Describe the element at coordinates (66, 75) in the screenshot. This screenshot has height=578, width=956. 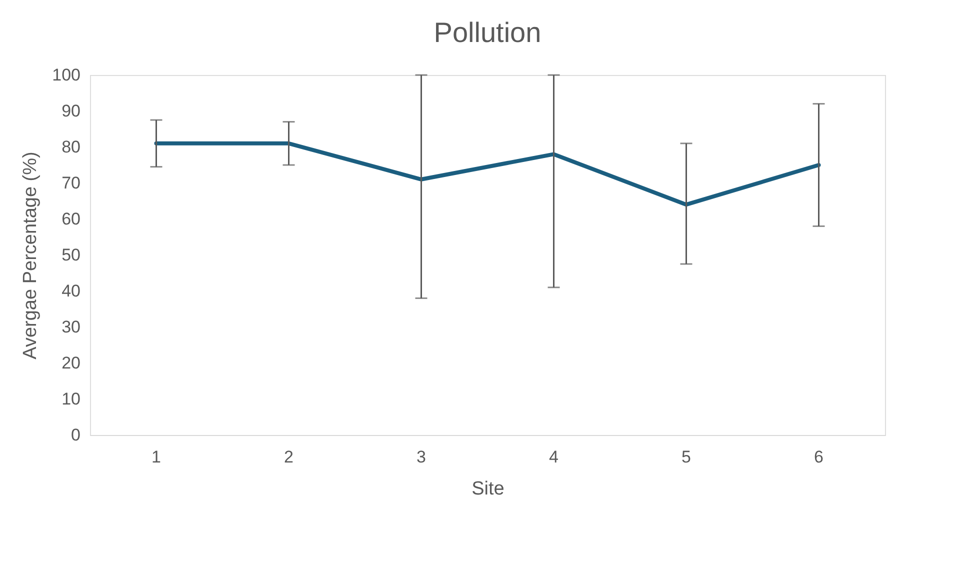
I see `y-tick-label: 100` at that location.